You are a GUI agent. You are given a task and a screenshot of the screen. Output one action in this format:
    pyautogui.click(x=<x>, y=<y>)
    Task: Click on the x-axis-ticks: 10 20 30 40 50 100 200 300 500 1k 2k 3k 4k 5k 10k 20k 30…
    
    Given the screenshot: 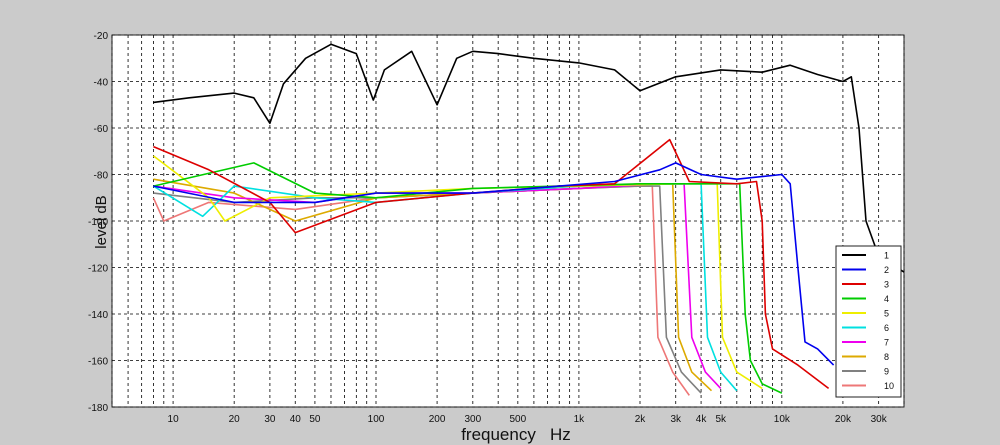 What is the action you would take?
    pyautogui.click(x=528, y=419)
    